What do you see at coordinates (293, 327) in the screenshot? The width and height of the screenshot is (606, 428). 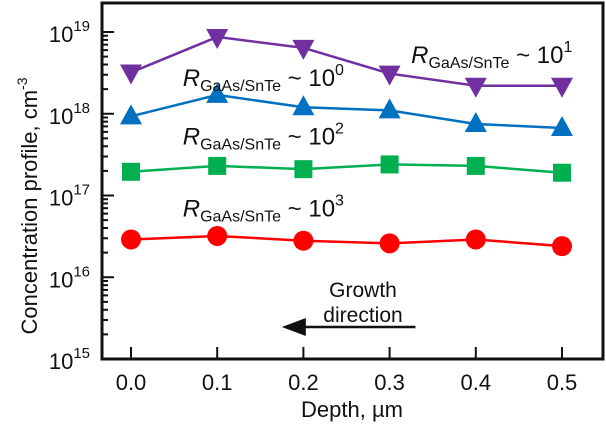 I see `growth-direction-arrow-head` at bounding box center [293, 327].